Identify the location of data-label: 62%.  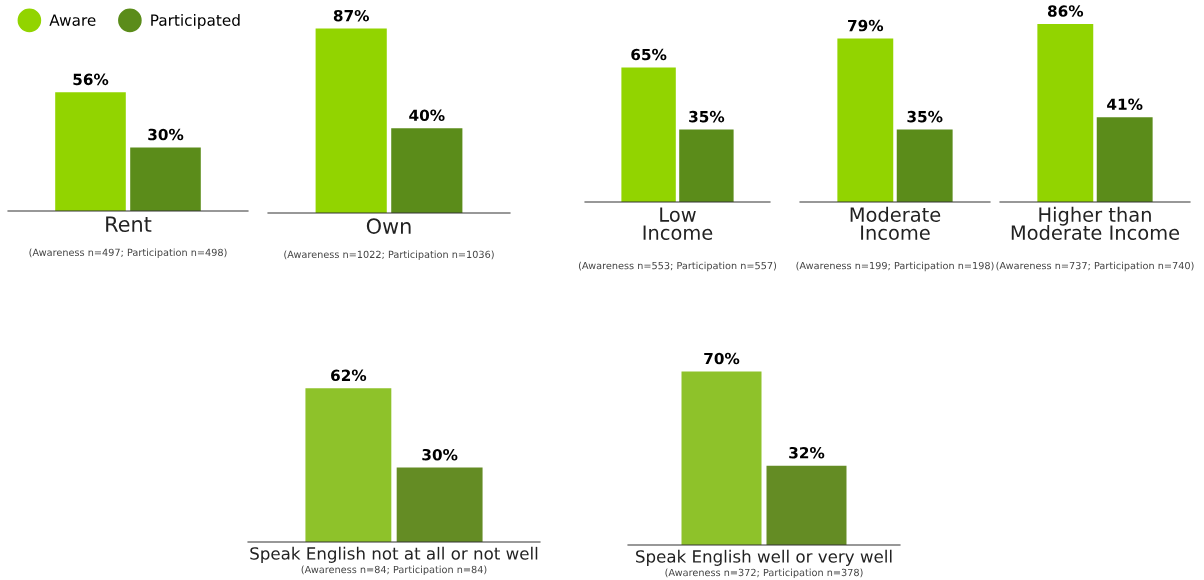
(349, 375).